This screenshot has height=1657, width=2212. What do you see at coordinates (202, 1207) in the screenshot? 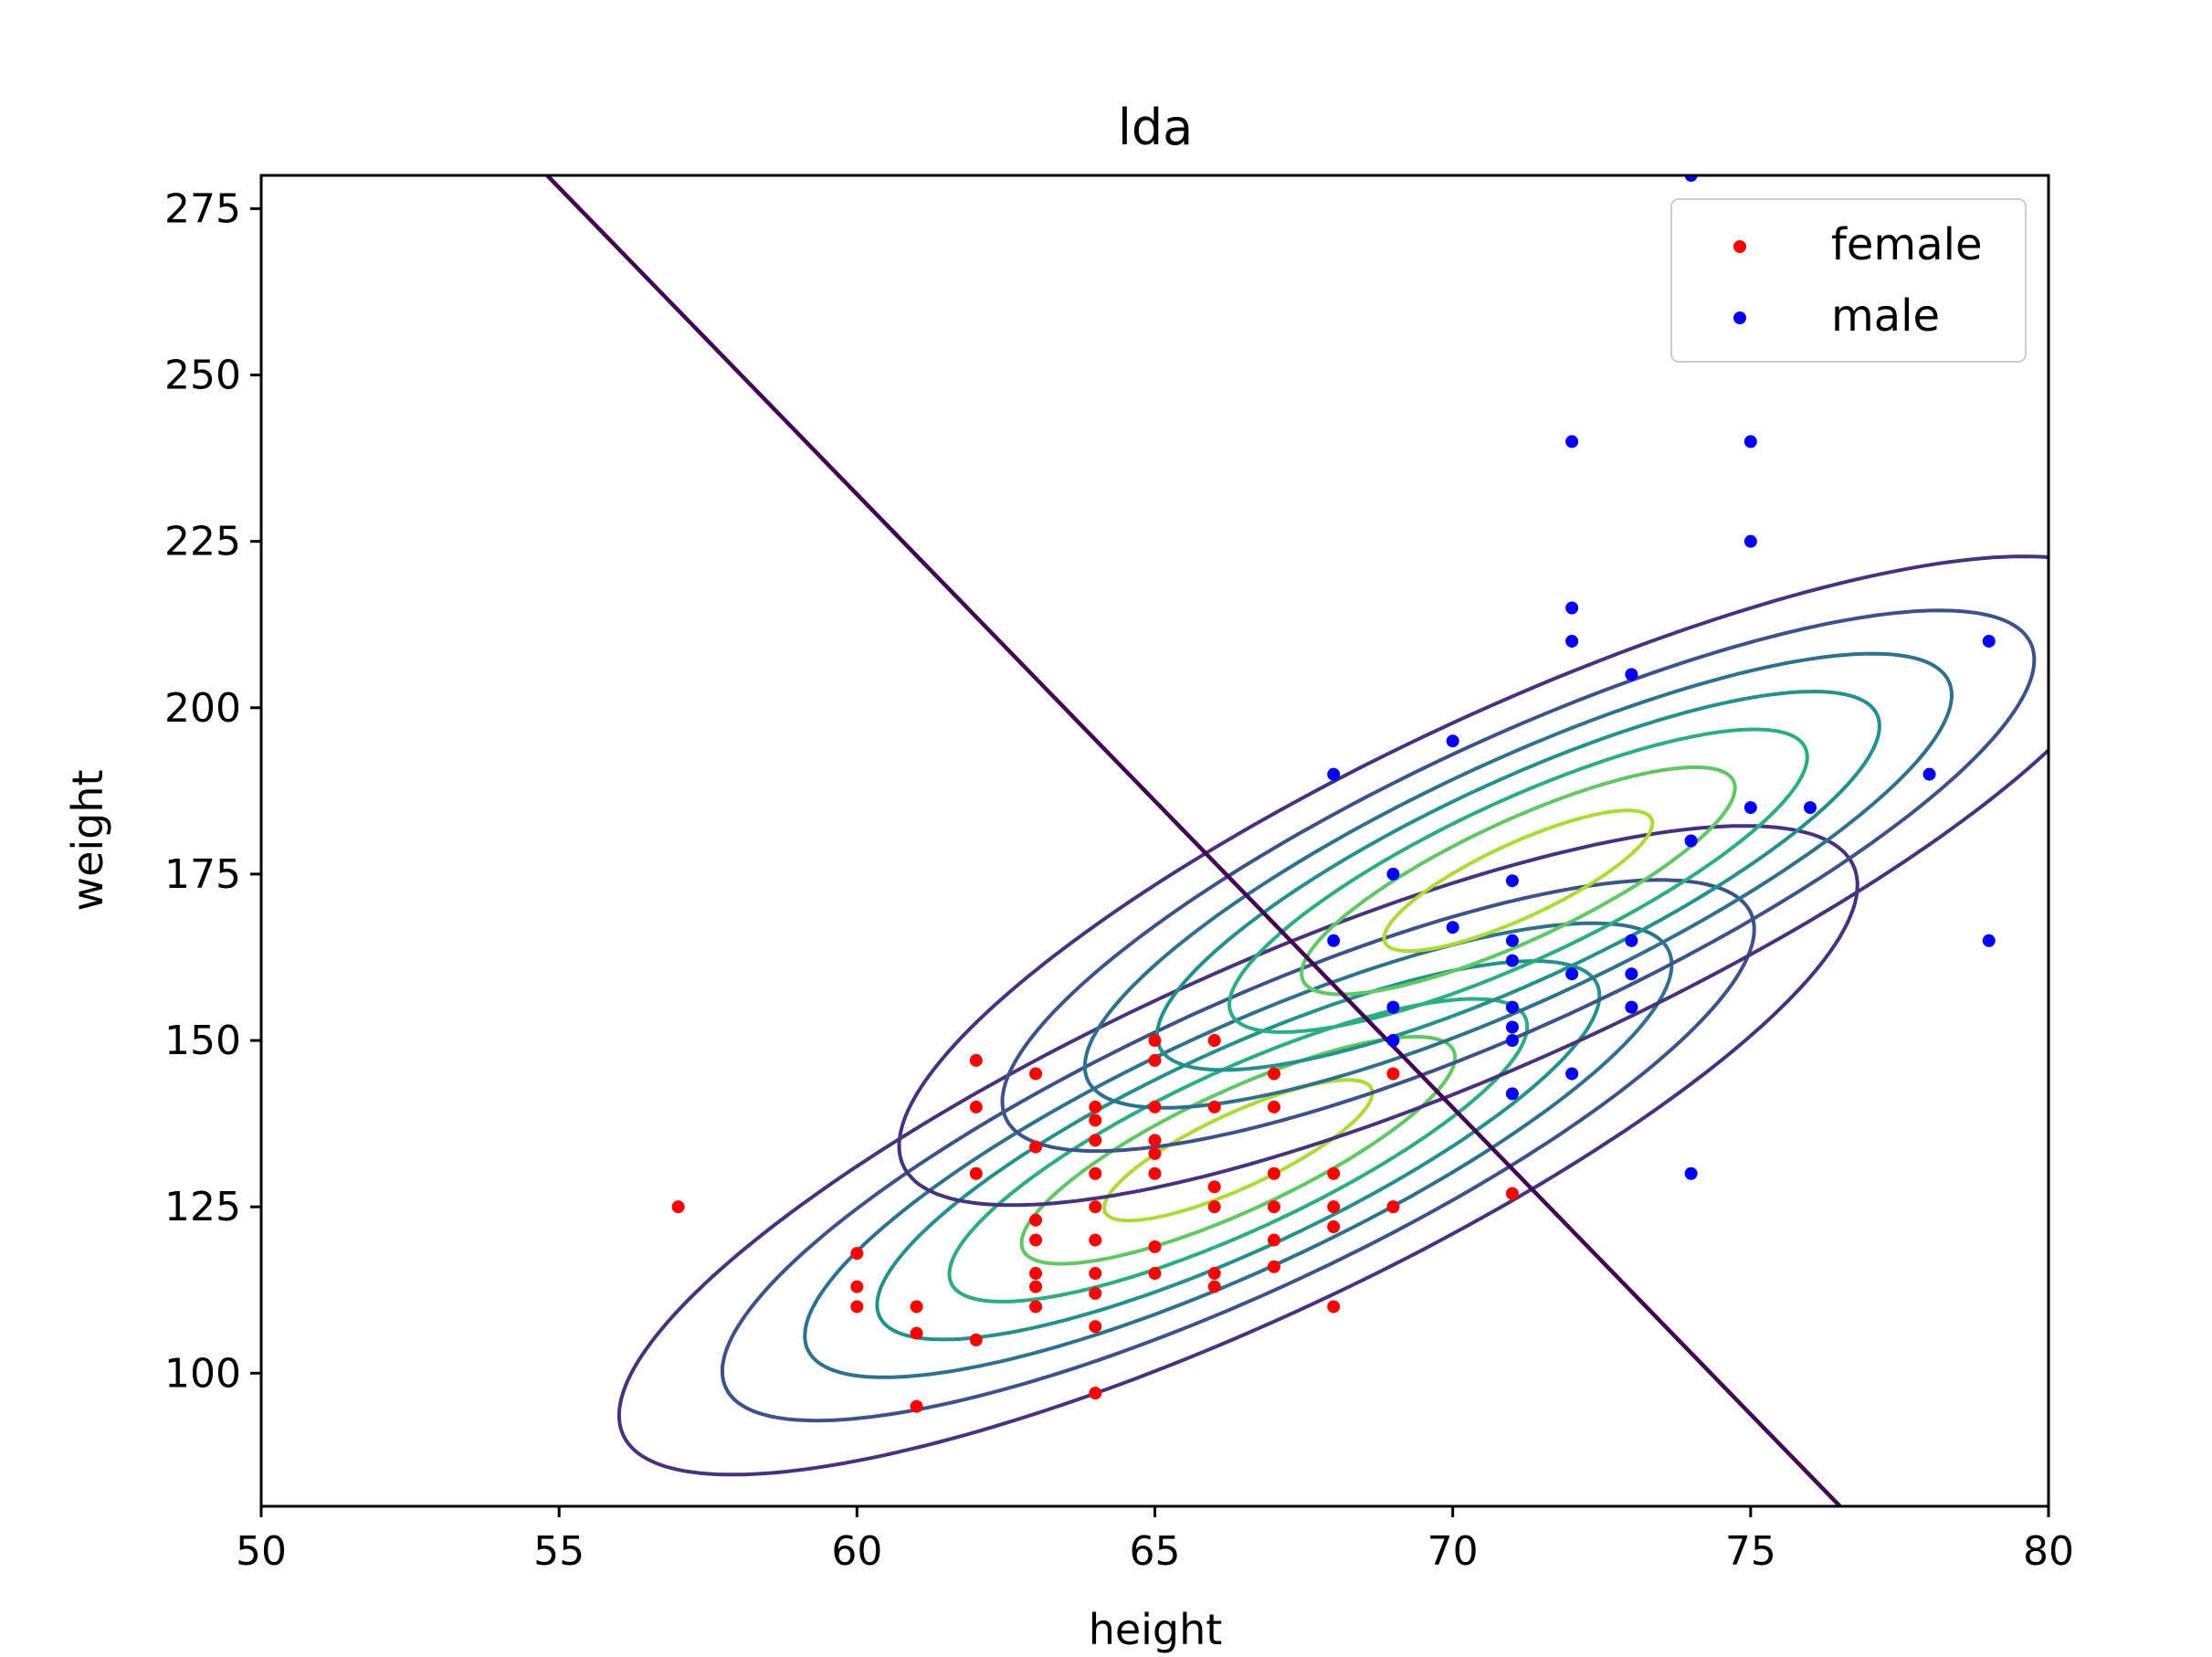
I see `y-tick-label: 125` at bounding box center [202, 1207].